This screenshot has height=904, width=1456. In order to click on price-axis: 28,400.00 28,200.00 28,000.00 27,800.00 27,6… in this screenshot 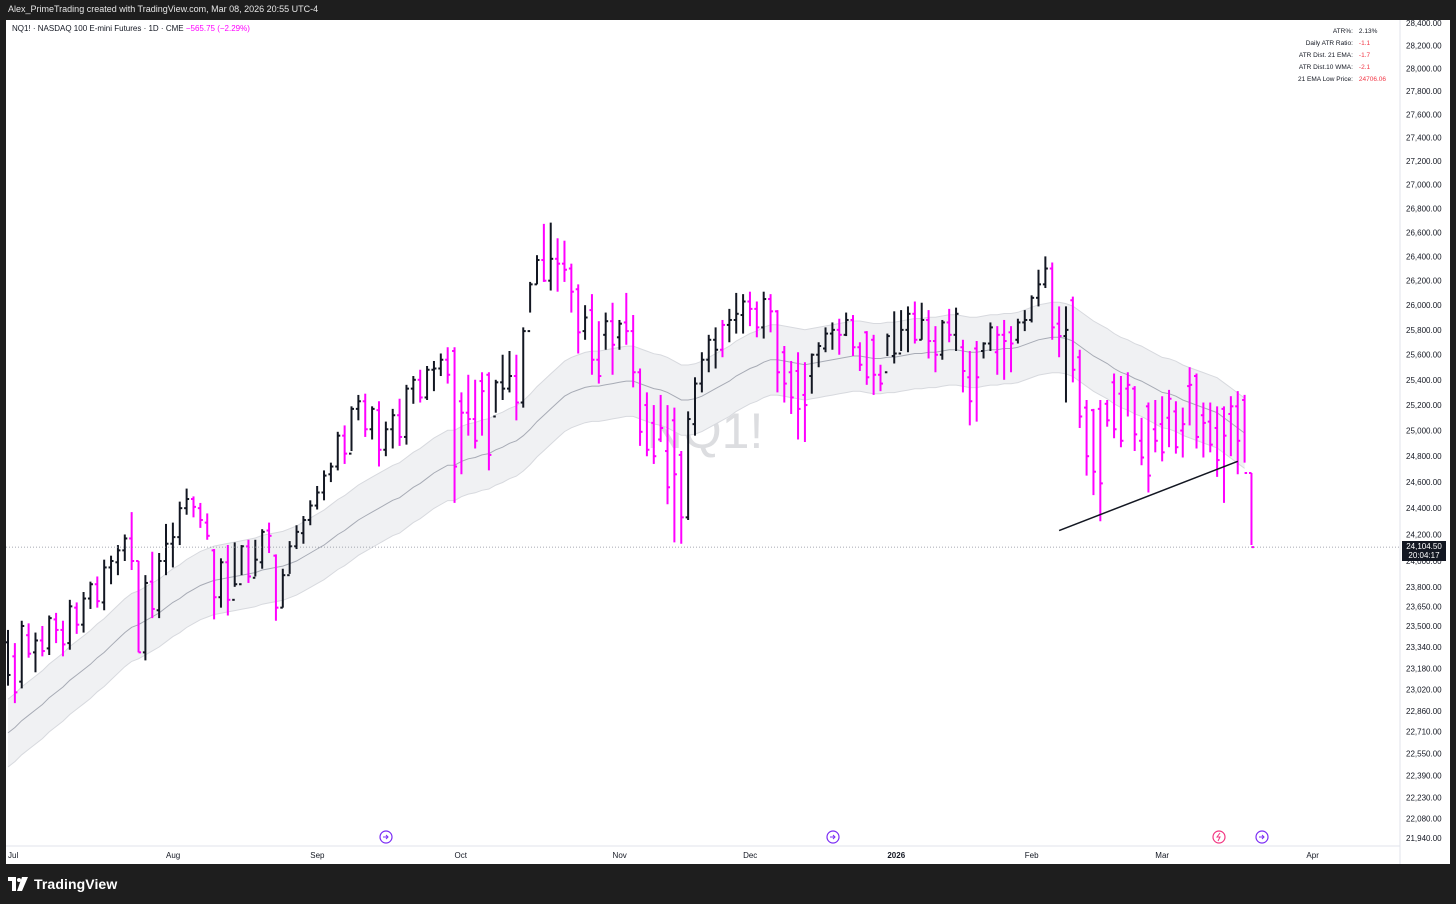, I will do `click(1424, 431)`.